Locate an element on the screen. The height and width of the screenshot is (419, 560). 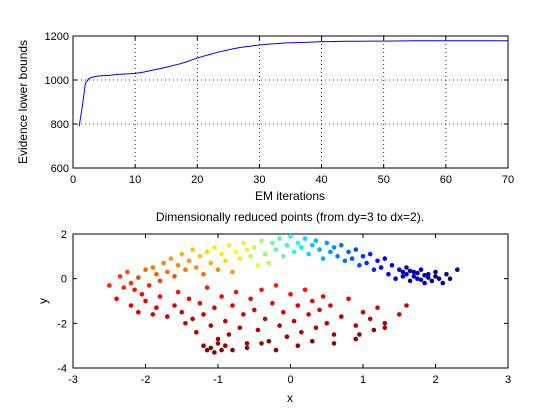
bottom-x-tick-label: -1 is located at coordinates (218, 380).